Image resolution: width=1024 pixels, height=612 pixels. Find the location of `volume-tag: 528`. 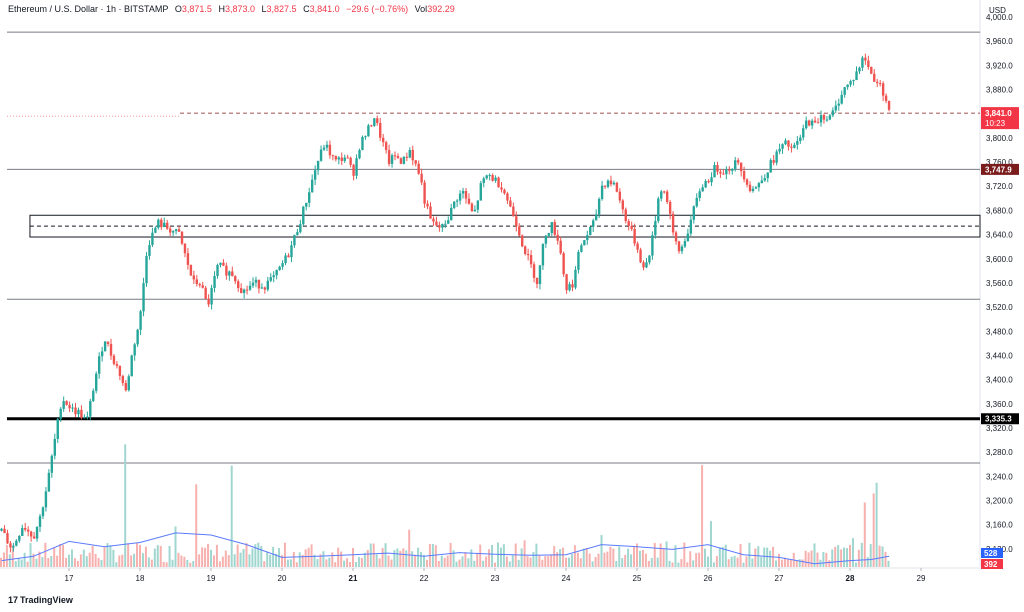

volume-tag: 528 is located at coordinates (991, 553).